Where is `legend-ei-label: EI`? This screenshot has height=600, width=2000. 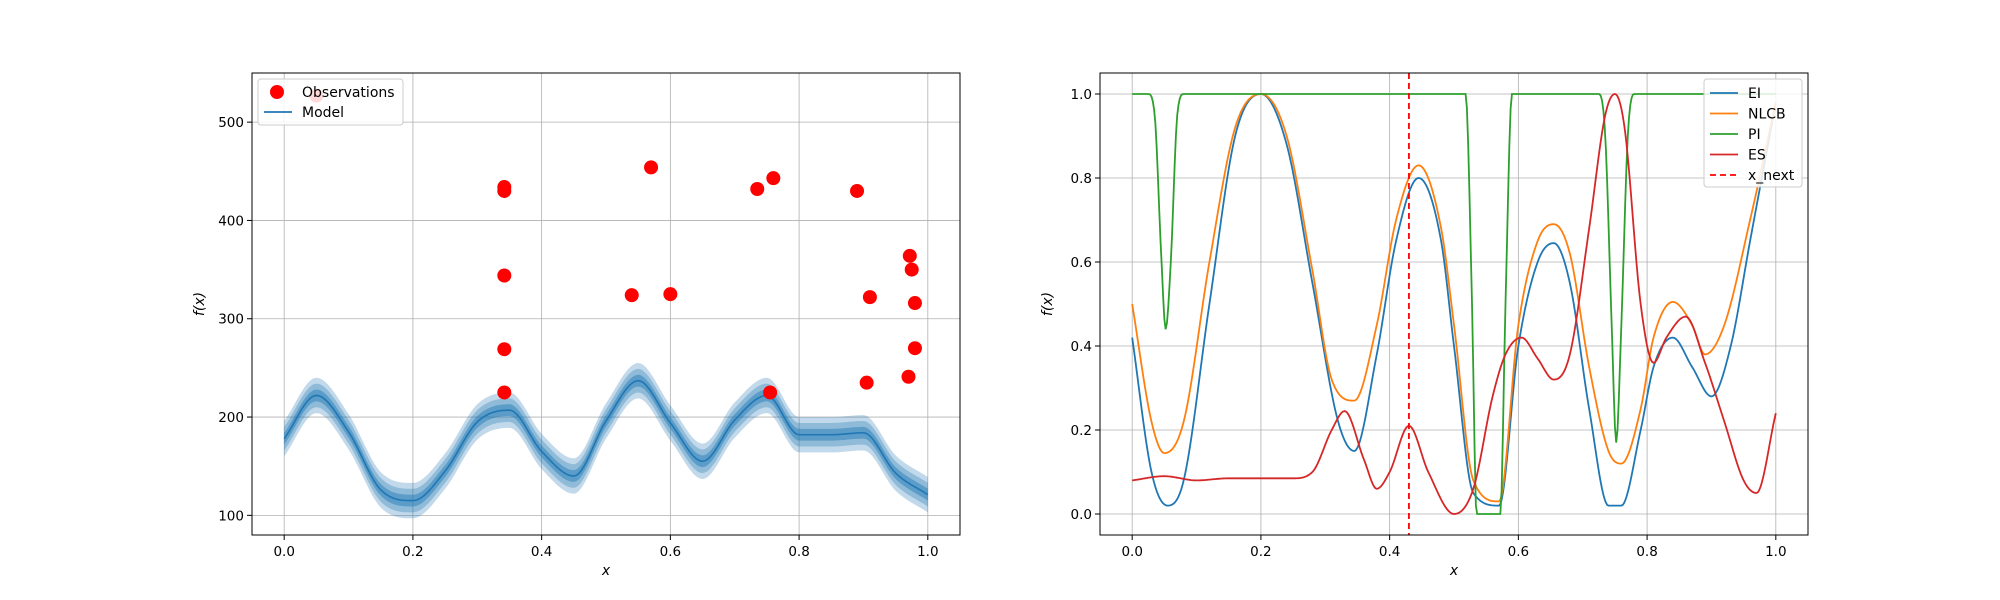
legend-ei-label: EI is located at coordinates (1754, 94).